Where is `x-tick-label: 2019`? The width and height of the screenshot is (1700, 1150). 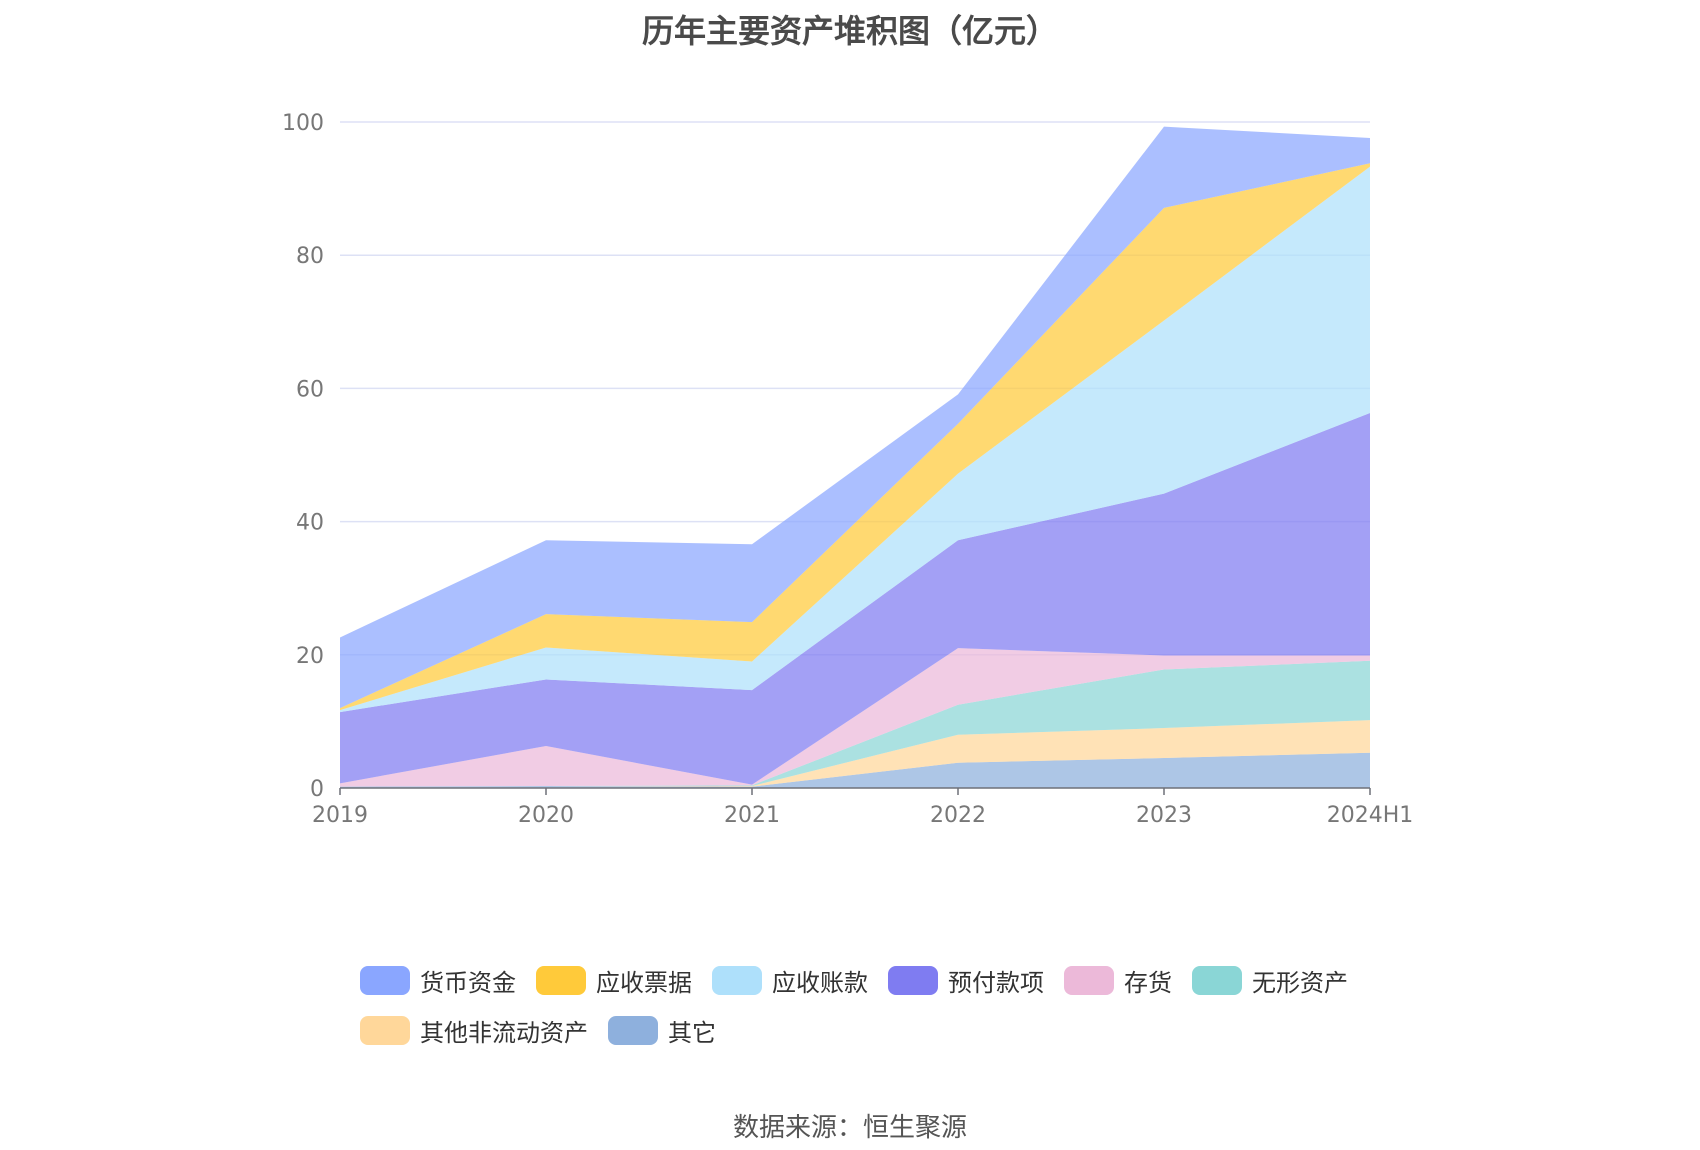
x-tick-label: 2019 is located at coordinates (340, 815).